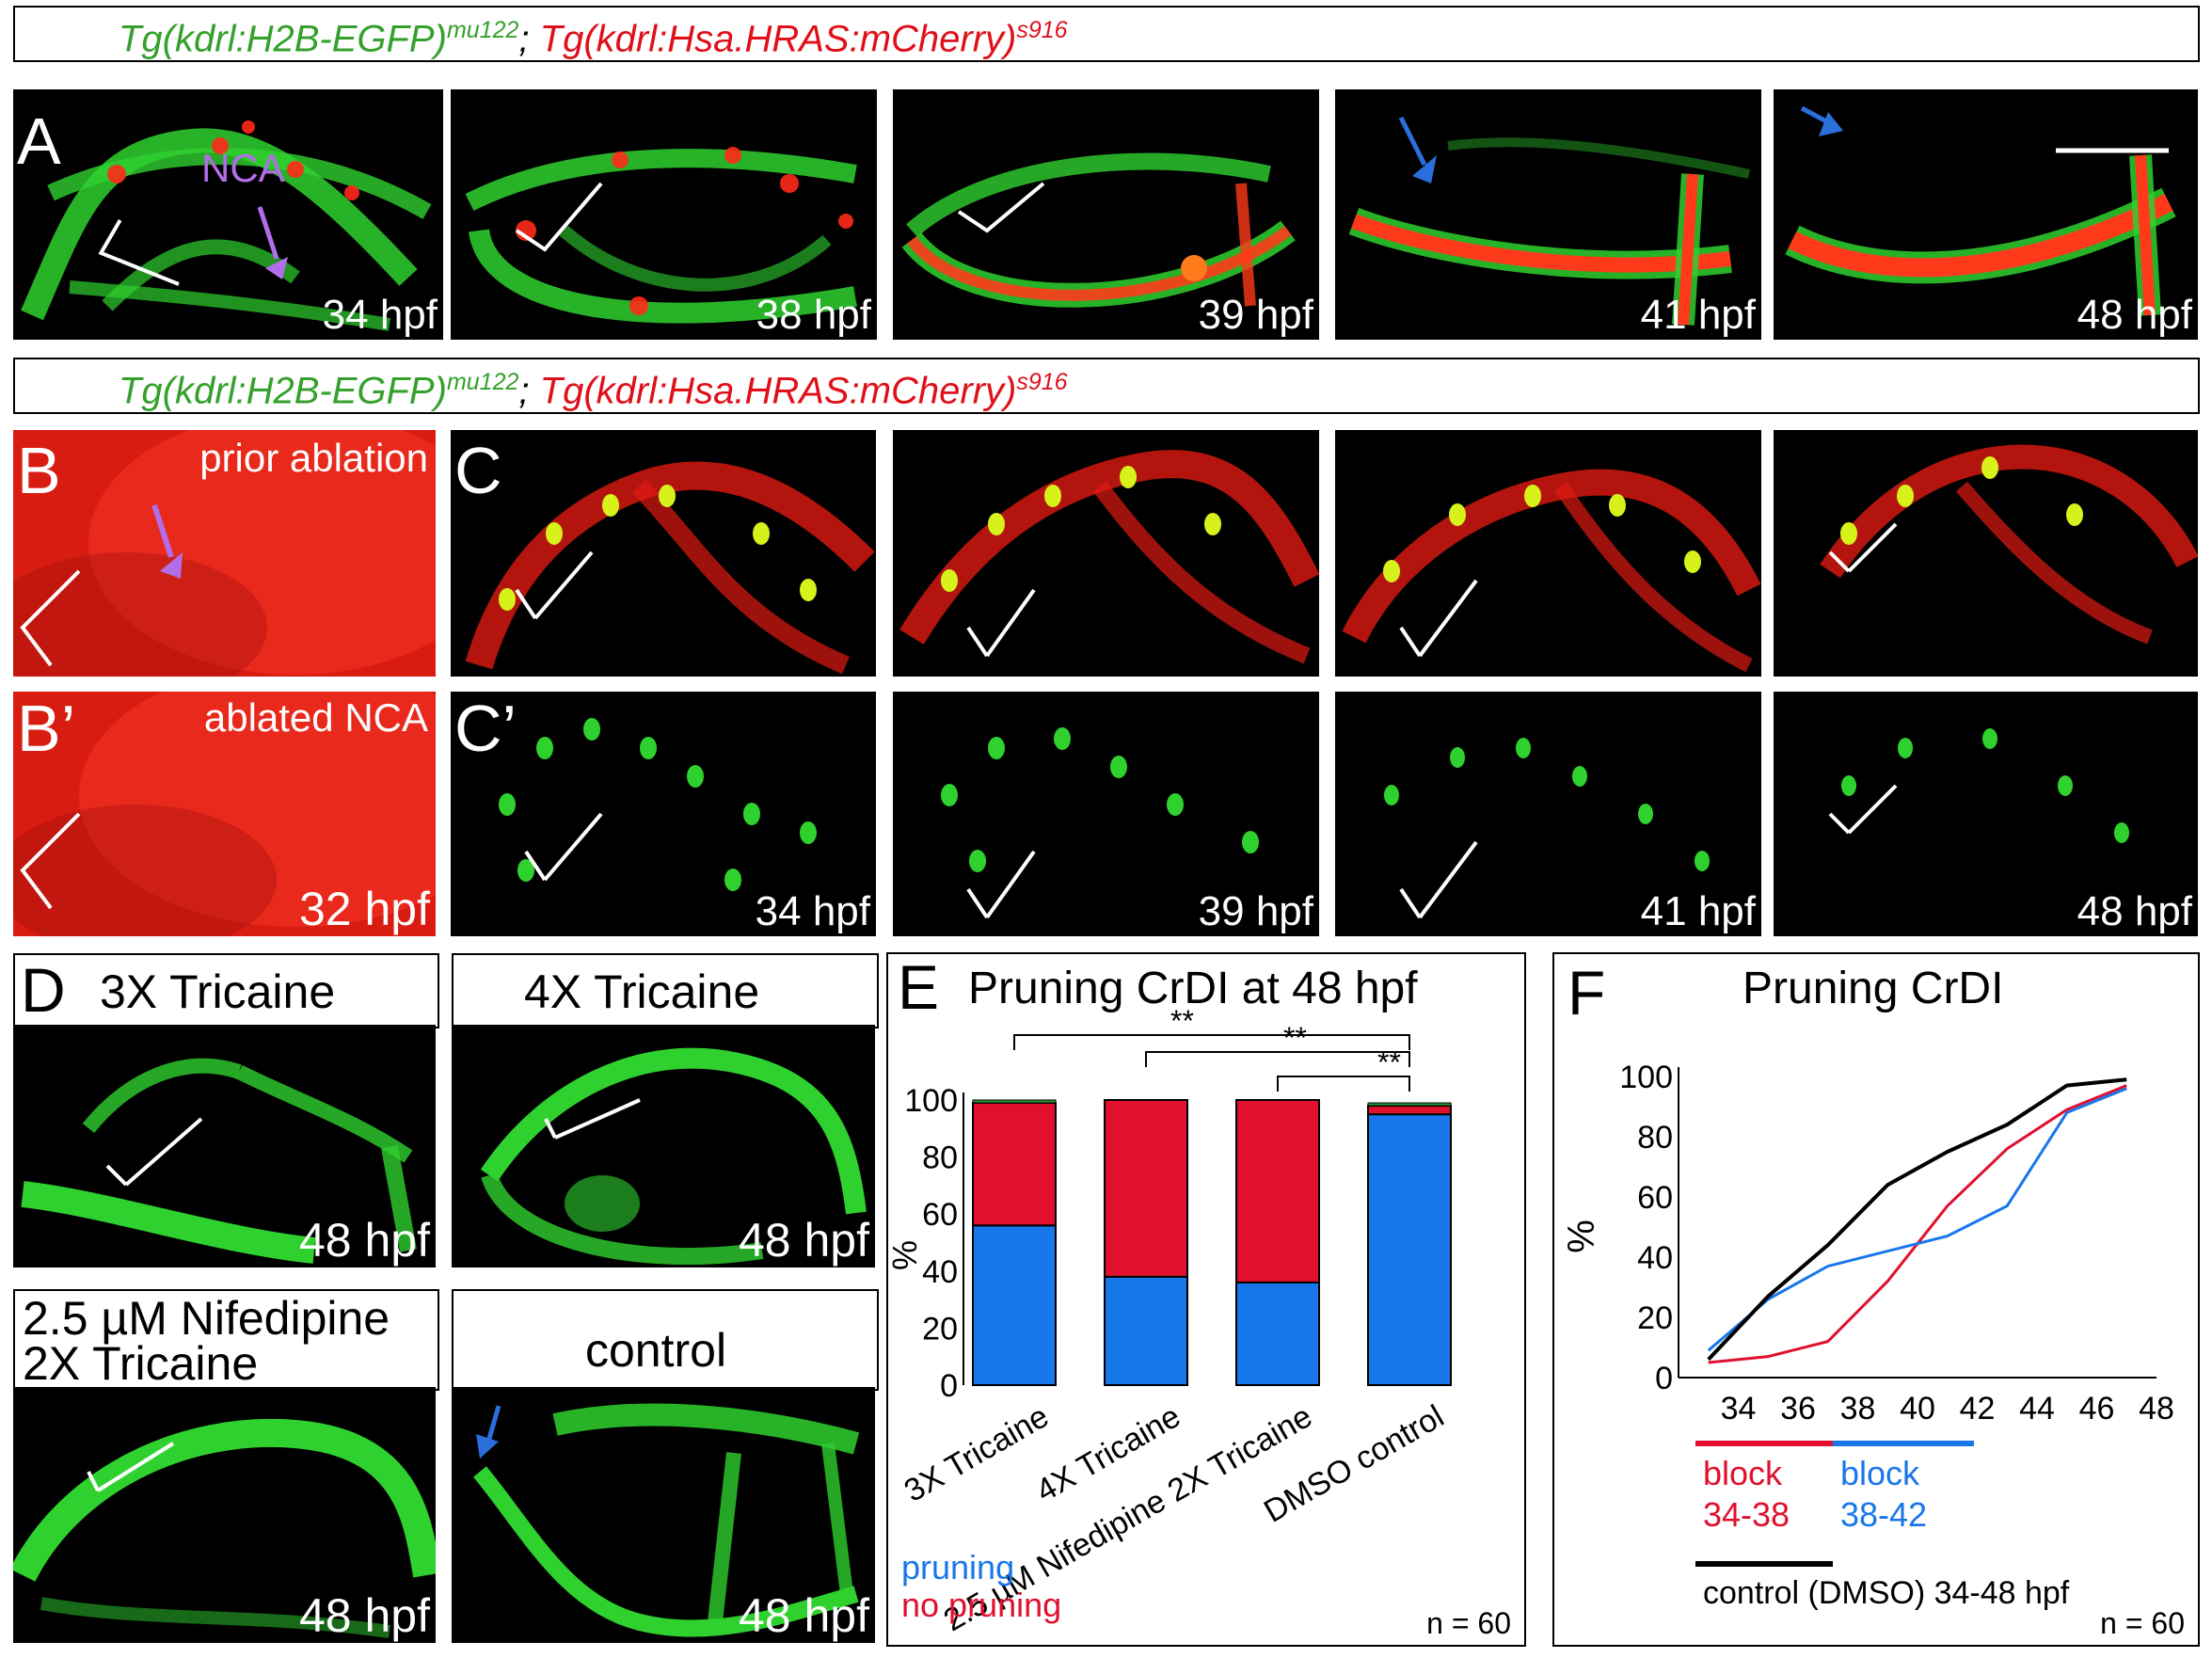 The width and height of the screenshot is (2212, 1658). What do you see at coordinates (813, 315) in the screenshot?
I see `timestamp: 38 hpf` at bounding box center [813, 315].